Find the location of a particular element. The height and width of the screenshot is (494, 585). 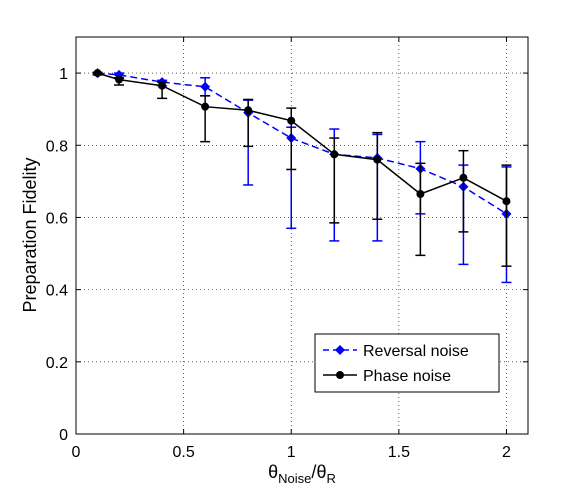

legend-label-reversal: Reversal noise is located at coordinates (416, 351).